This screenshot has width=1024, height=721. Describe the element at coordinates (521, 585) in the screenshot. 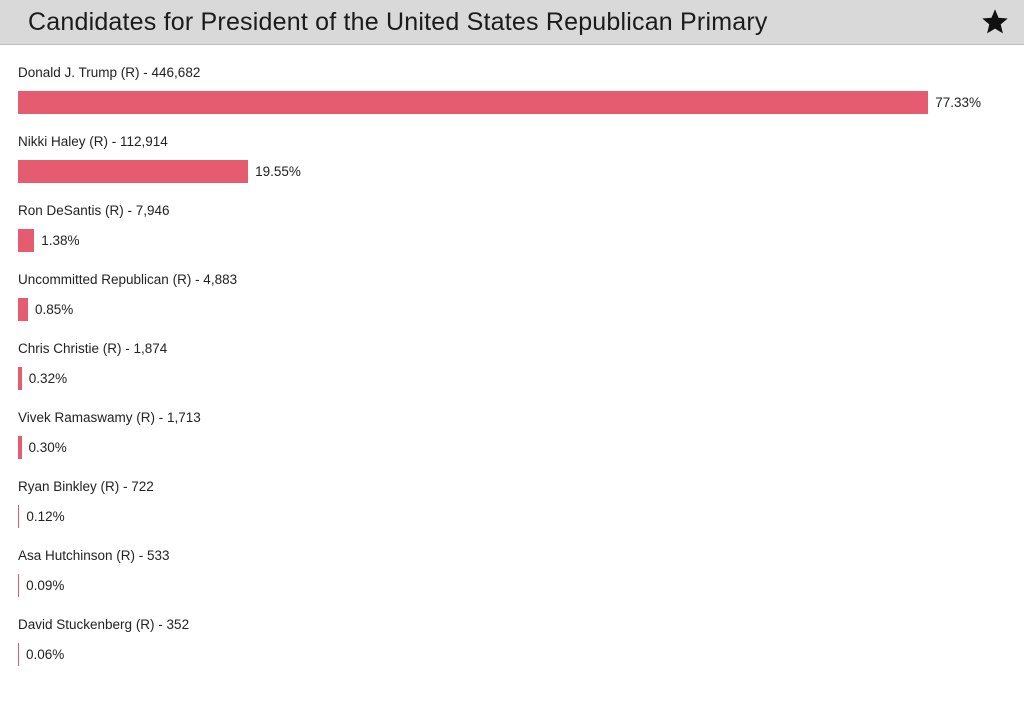

I see `candidate-bar-line: 0.09%` at that location.